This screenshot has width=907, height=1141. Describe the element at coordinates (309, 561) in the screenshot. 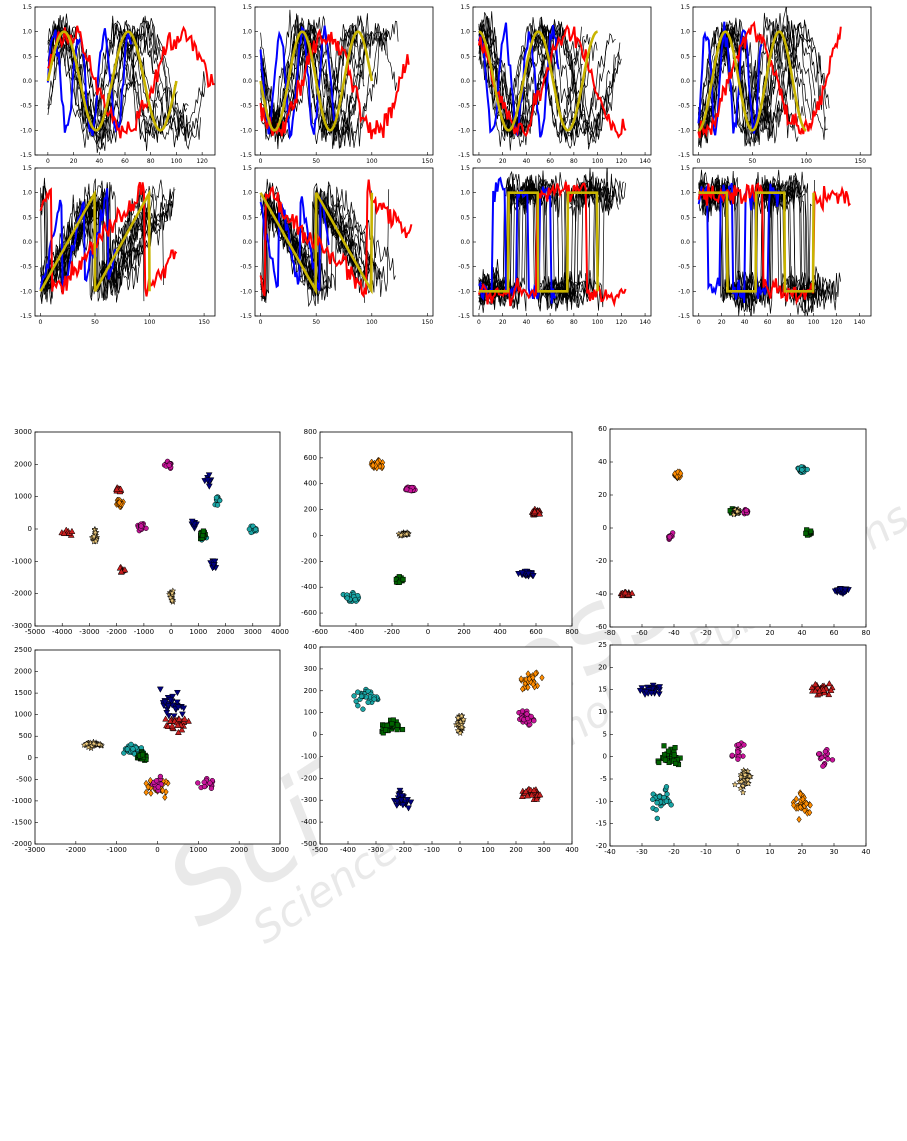

I see `y-tick-label: -200` at that location.